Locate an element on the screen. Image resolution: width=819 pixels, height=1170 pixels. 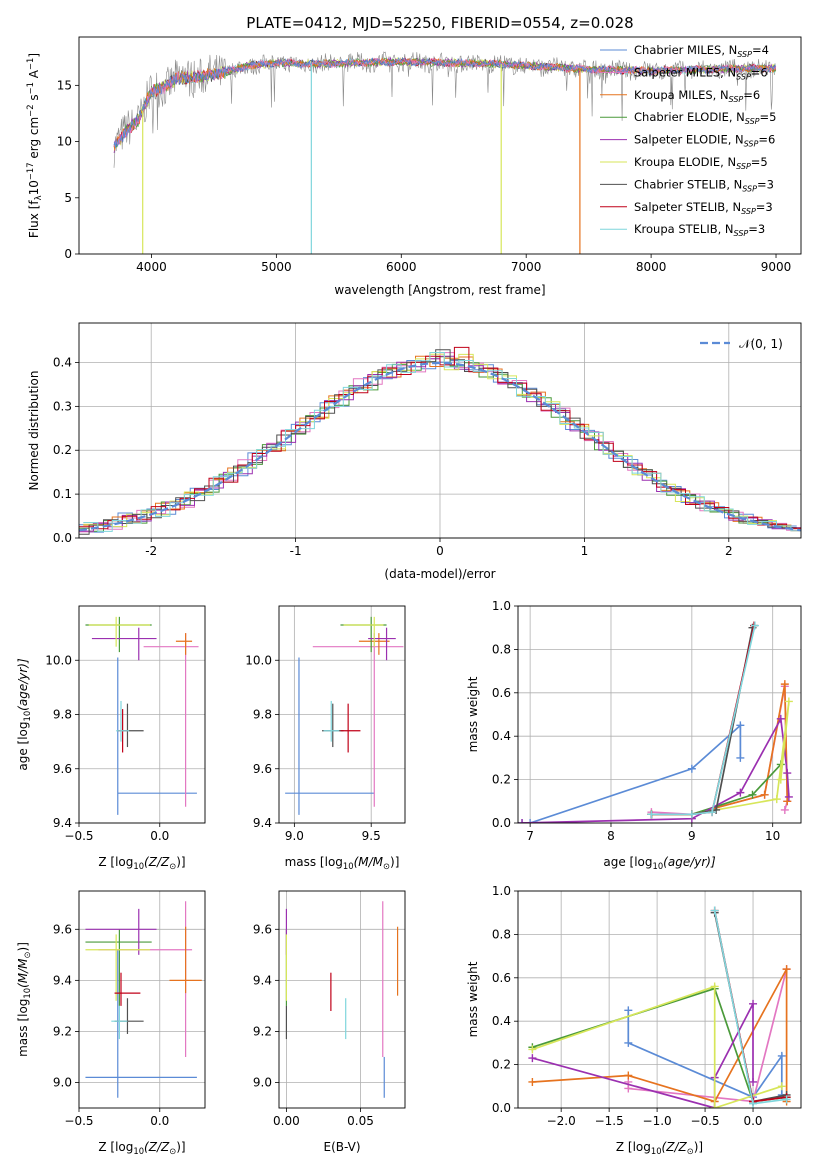
age_vs_Z-errorbars is located at coordinates (142, 715).